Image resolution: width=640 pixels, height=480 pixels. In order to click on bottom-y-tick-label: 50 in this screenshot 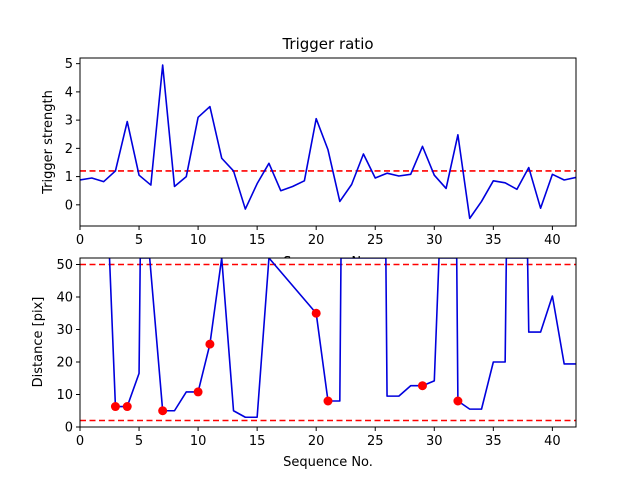, I will do `click(64, 265)`.